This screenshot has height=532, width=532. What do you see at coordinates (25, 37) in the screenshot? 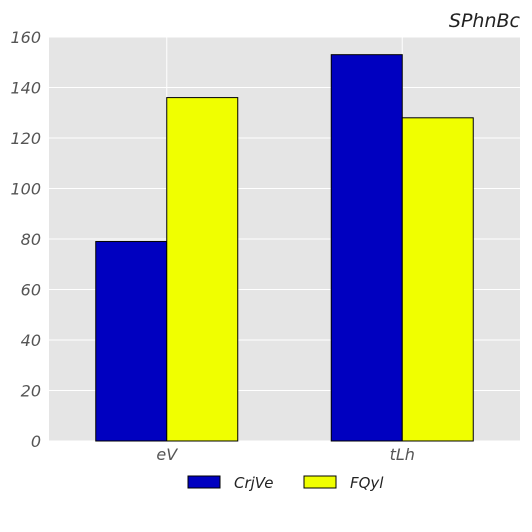
I see `y-tick-label: 160` at bounding box center [25, 37].